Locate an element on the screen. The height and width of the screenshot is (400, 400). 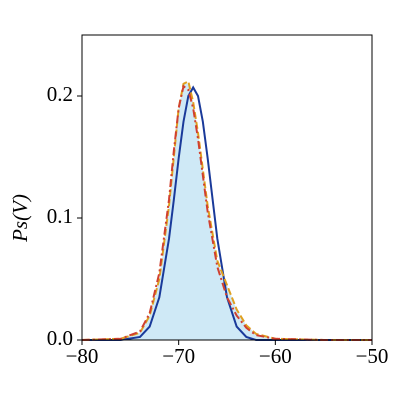
x-tick-label: −70 is located at coordinates (178, 356).